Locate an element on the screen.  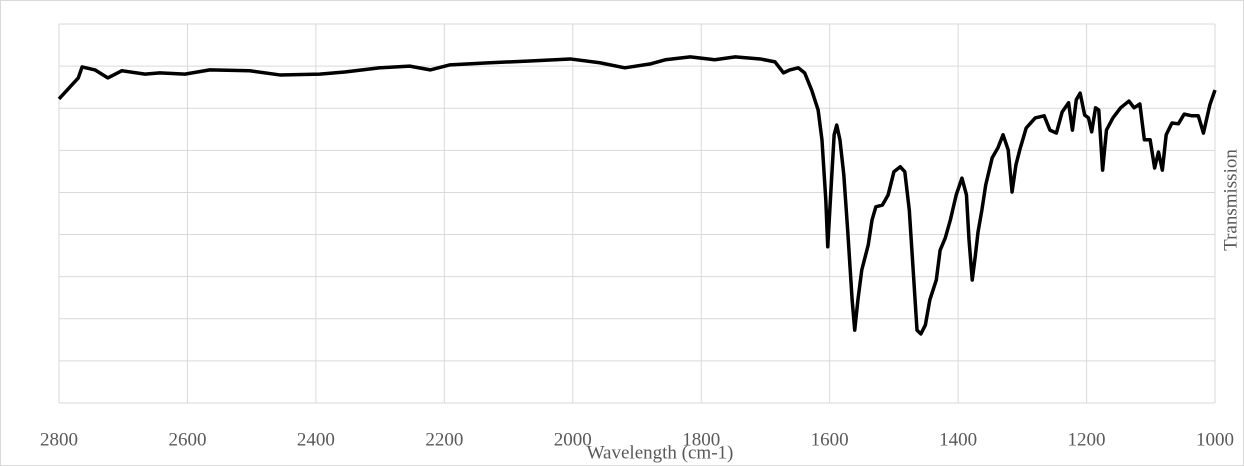
x-tick-label: 1200 is located at coordinates (1087, 439).